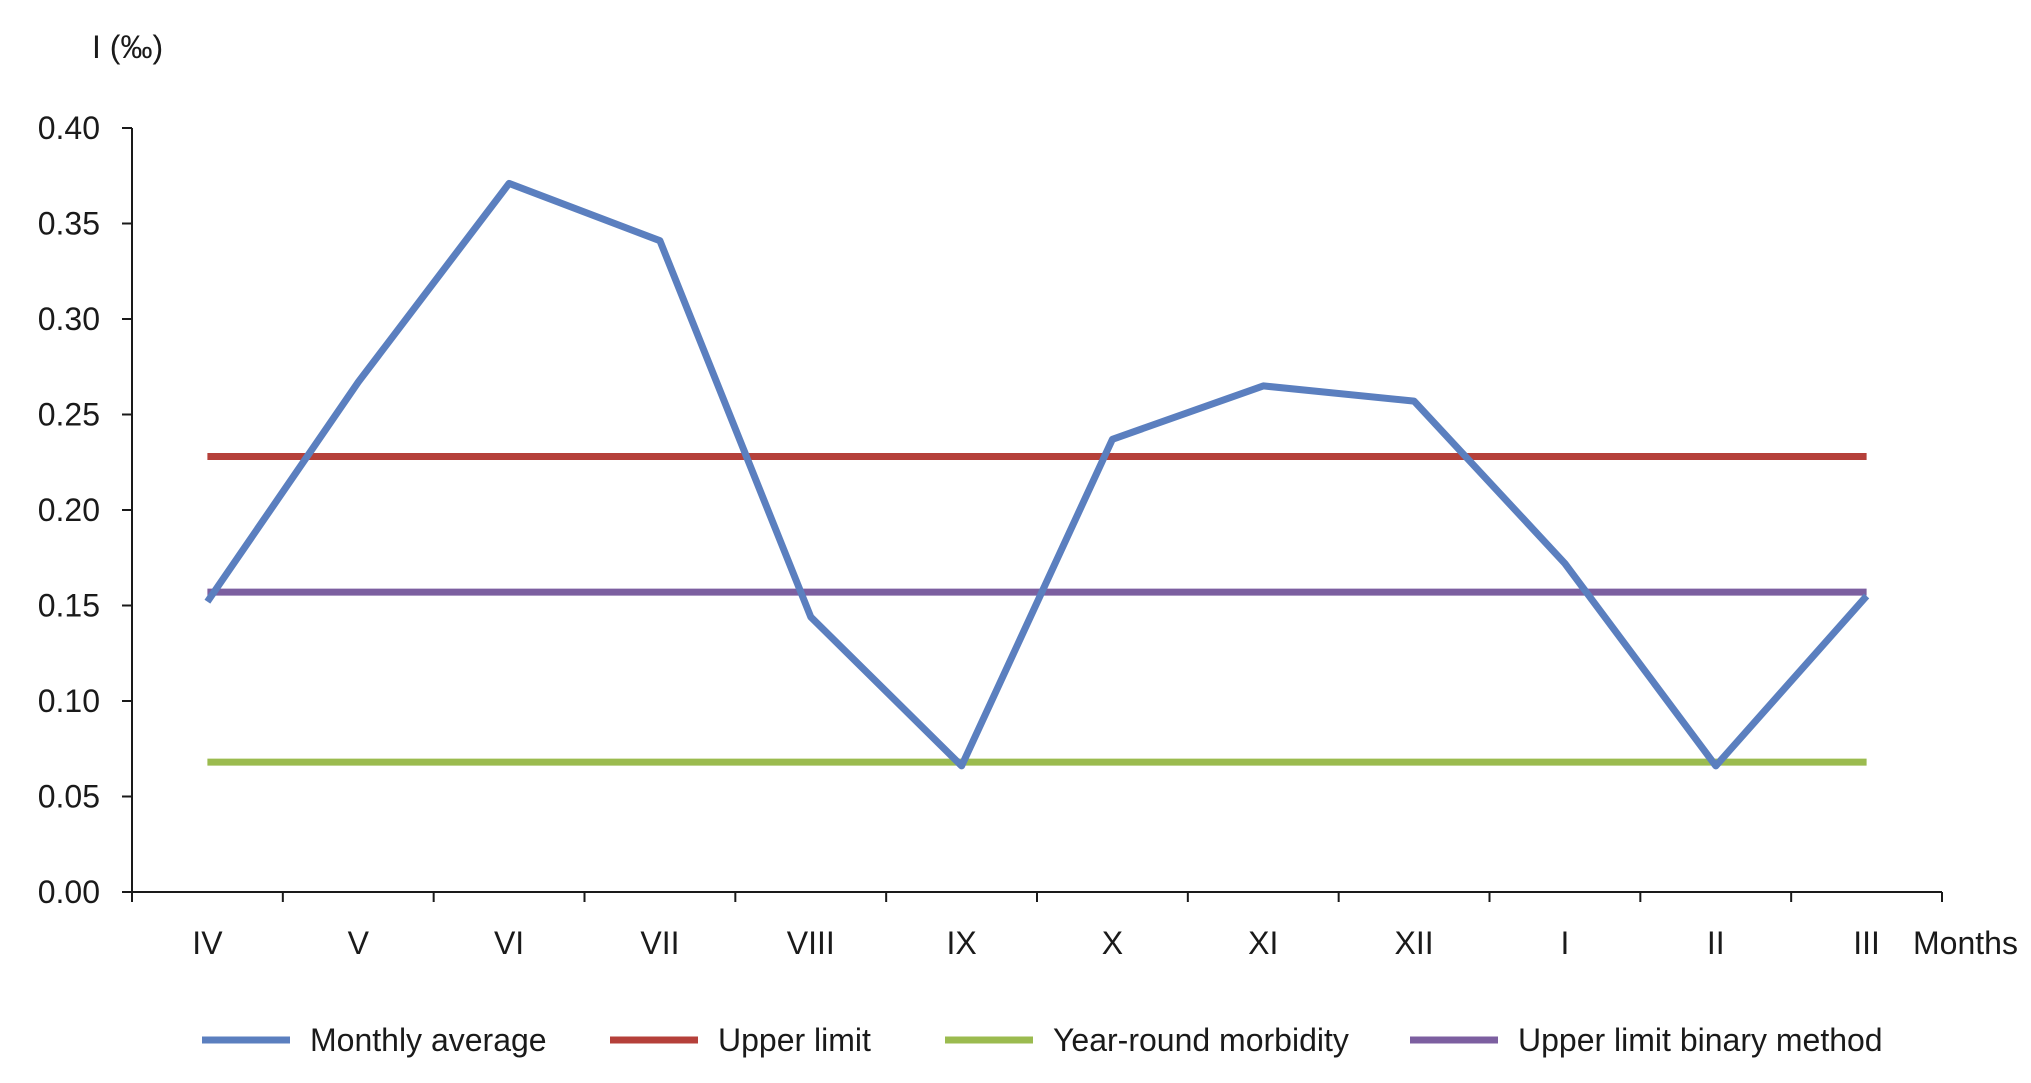 This screenshot has width=2031, height=1083. What do you see at coordinates (1866, 943) in the screenshot?
I see `x-tick-label: III` at bounding box center [1866, 943].